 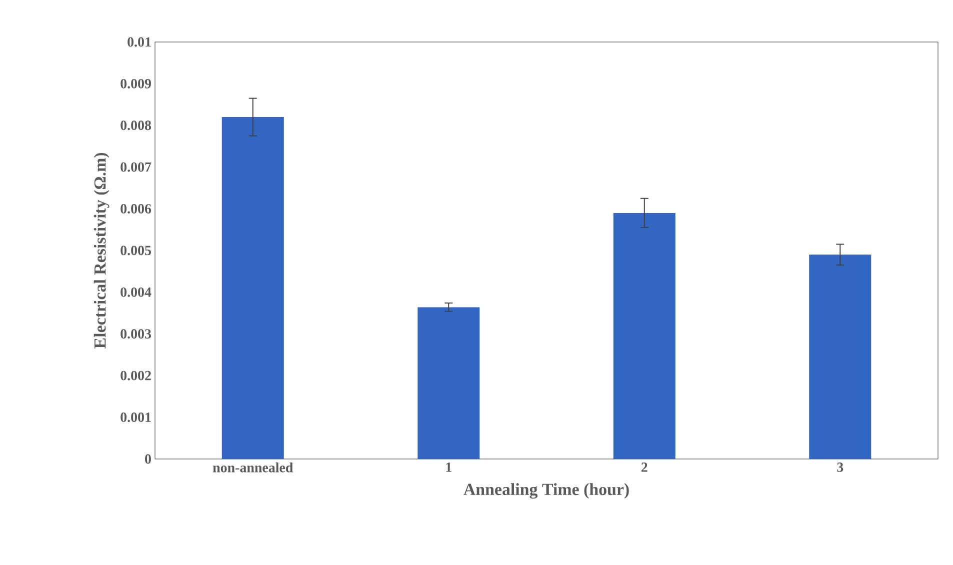 I want to click on y-tick-label: 0.004, so click(x=136, y=292).